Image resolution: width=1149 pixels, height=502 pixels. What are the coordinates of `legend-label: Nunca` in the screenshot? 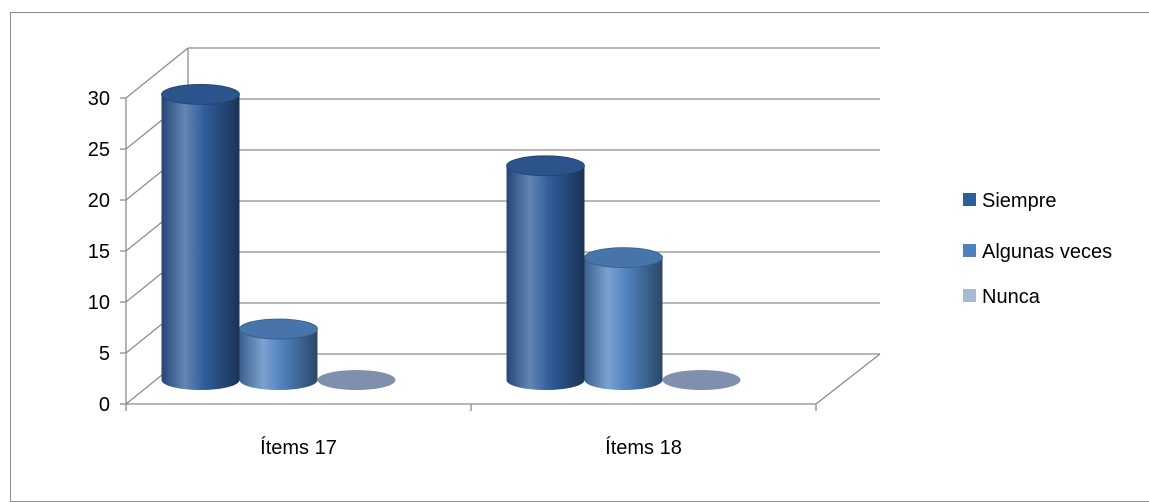 It's located at (1011, 297).